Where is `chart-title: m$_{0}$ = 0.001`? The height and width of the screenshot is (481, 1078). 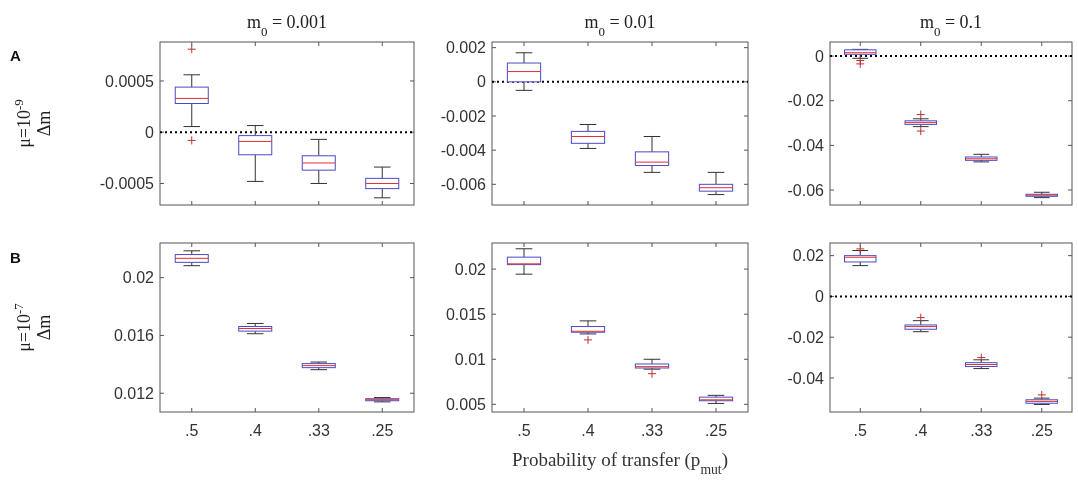
chart-title: m$_{0}$ = 0.001 is located at coordinates (287, 25).